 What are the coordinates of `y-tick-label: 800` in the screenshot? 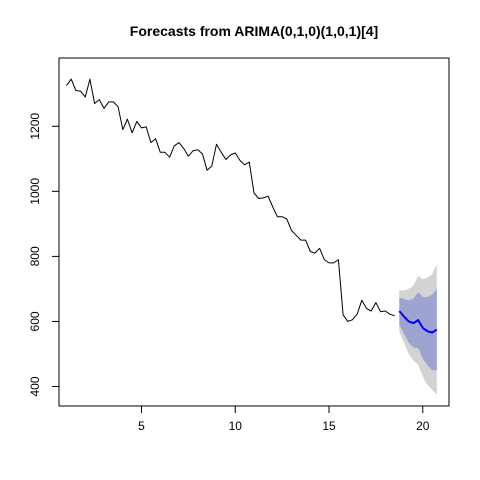 It's located at (35, 256).